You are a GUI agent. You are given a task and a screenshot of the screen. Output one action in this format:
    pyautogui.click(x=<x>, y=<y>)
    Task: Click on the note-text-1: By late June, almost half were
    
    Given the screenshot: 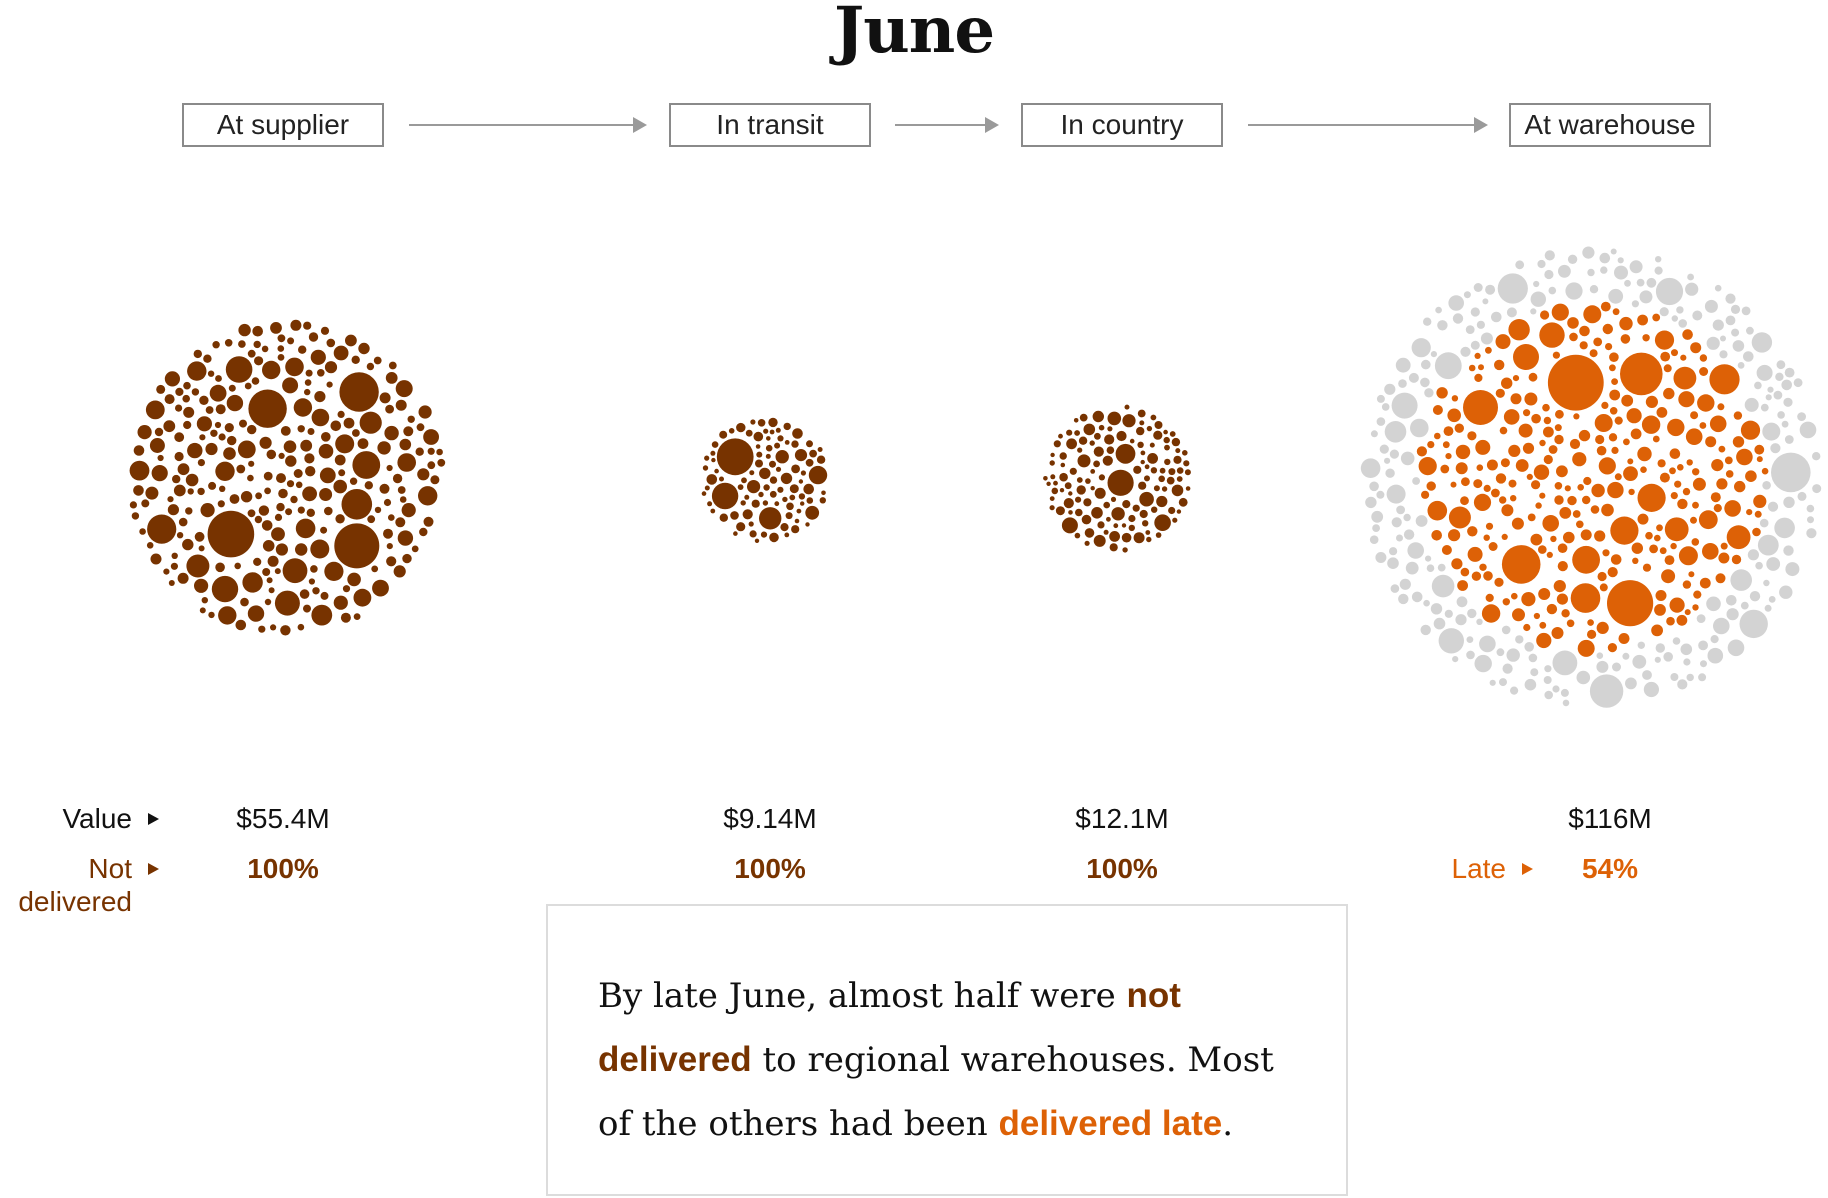 What is the action you would take?
    pyautogui.click(x=862, y=996)
    